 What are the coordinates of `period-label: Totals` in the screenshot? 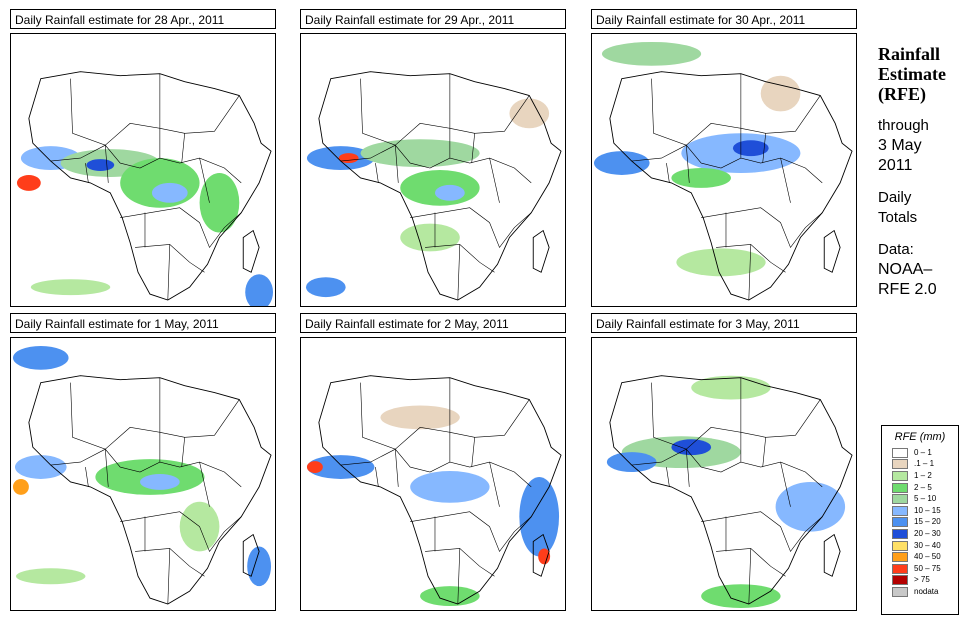 It's located at (898, 217).